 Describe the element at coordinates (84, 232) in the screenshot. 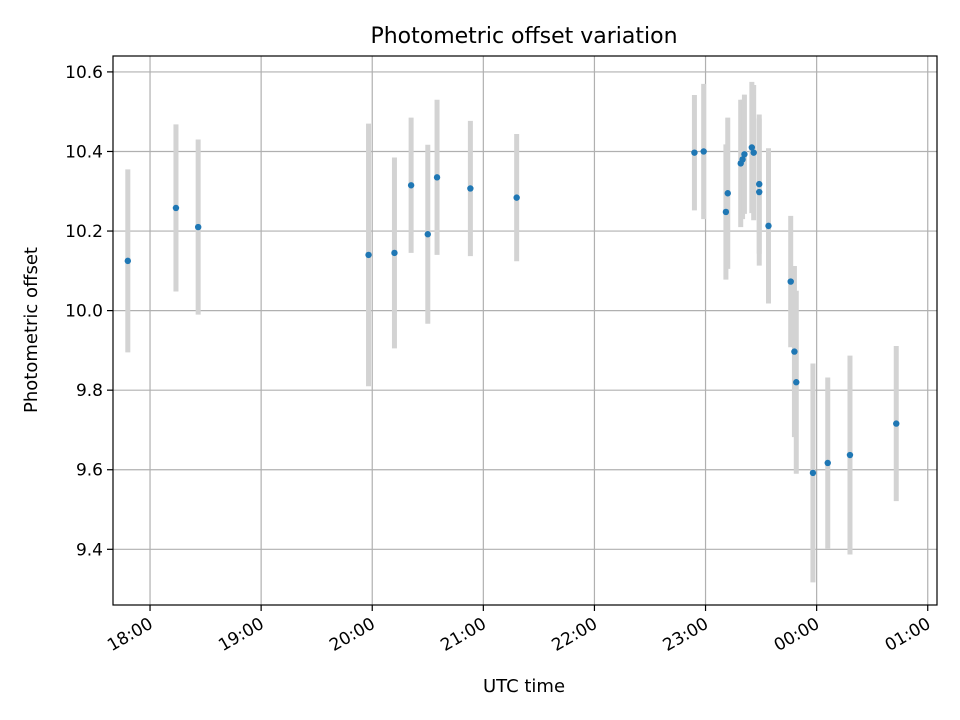

I see `y-tick-label: 10.2` at that location.